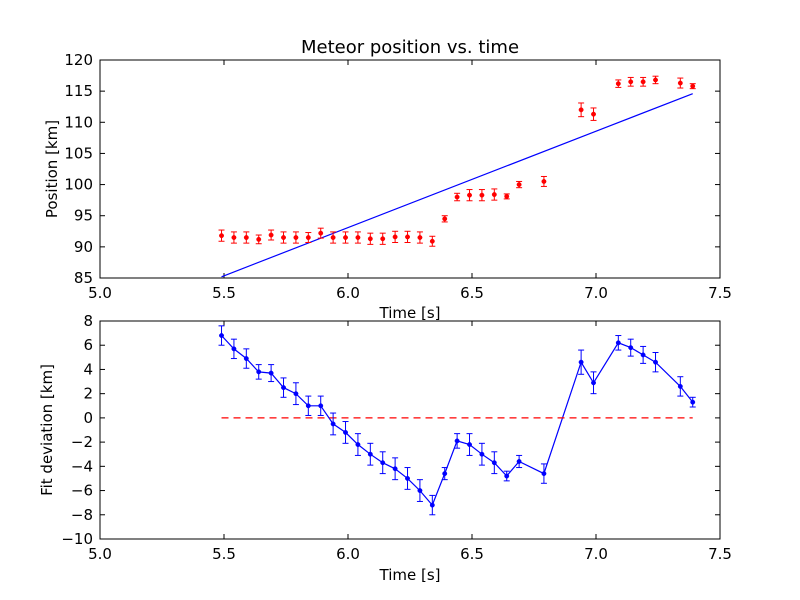 Image resolution: width=800 pixels, height=600 pixels. I want to click on deviation-plot-xlabel: Time [s], so click(410, 575).